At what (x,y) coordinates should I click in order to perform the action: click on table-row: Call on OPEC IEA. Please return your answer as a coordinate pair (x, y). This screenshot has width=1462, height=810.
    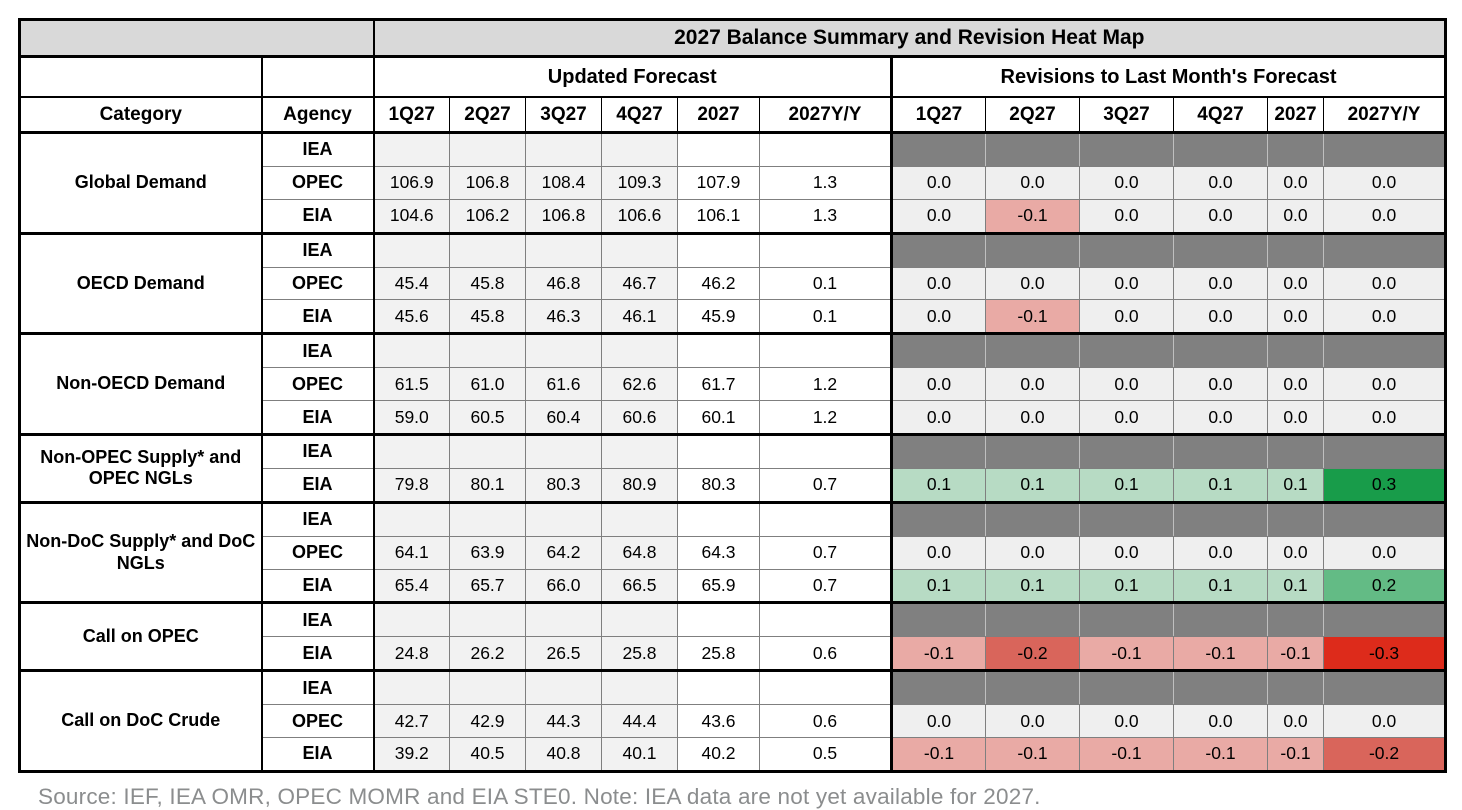
    Looking at the image, I should click on (733, 636).